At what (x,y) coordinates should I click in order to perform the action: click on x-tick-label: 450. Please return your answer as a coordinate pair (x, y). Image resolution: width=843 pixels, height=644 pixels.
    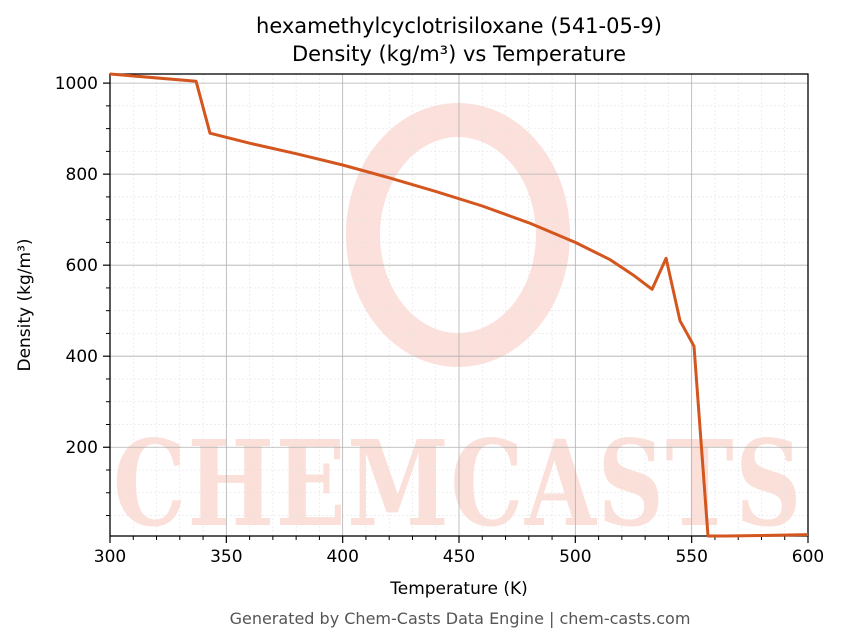
    Looking at the image, I should click on (459, 557).